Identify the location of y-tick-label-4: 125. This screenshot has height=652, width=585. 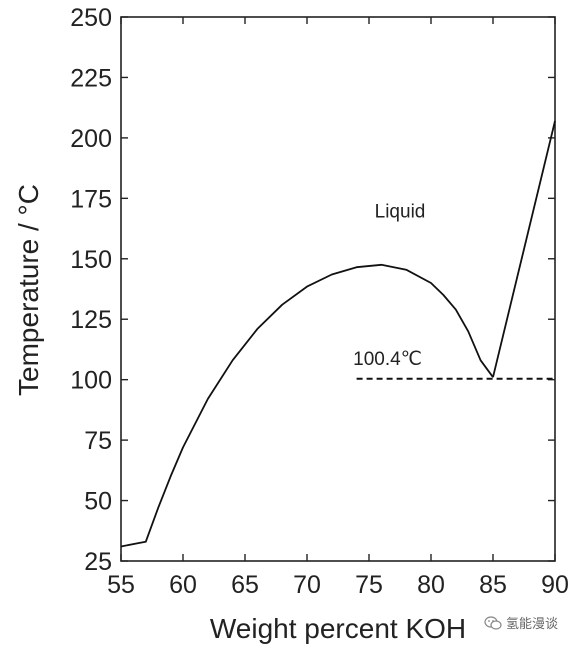
(91, 320).